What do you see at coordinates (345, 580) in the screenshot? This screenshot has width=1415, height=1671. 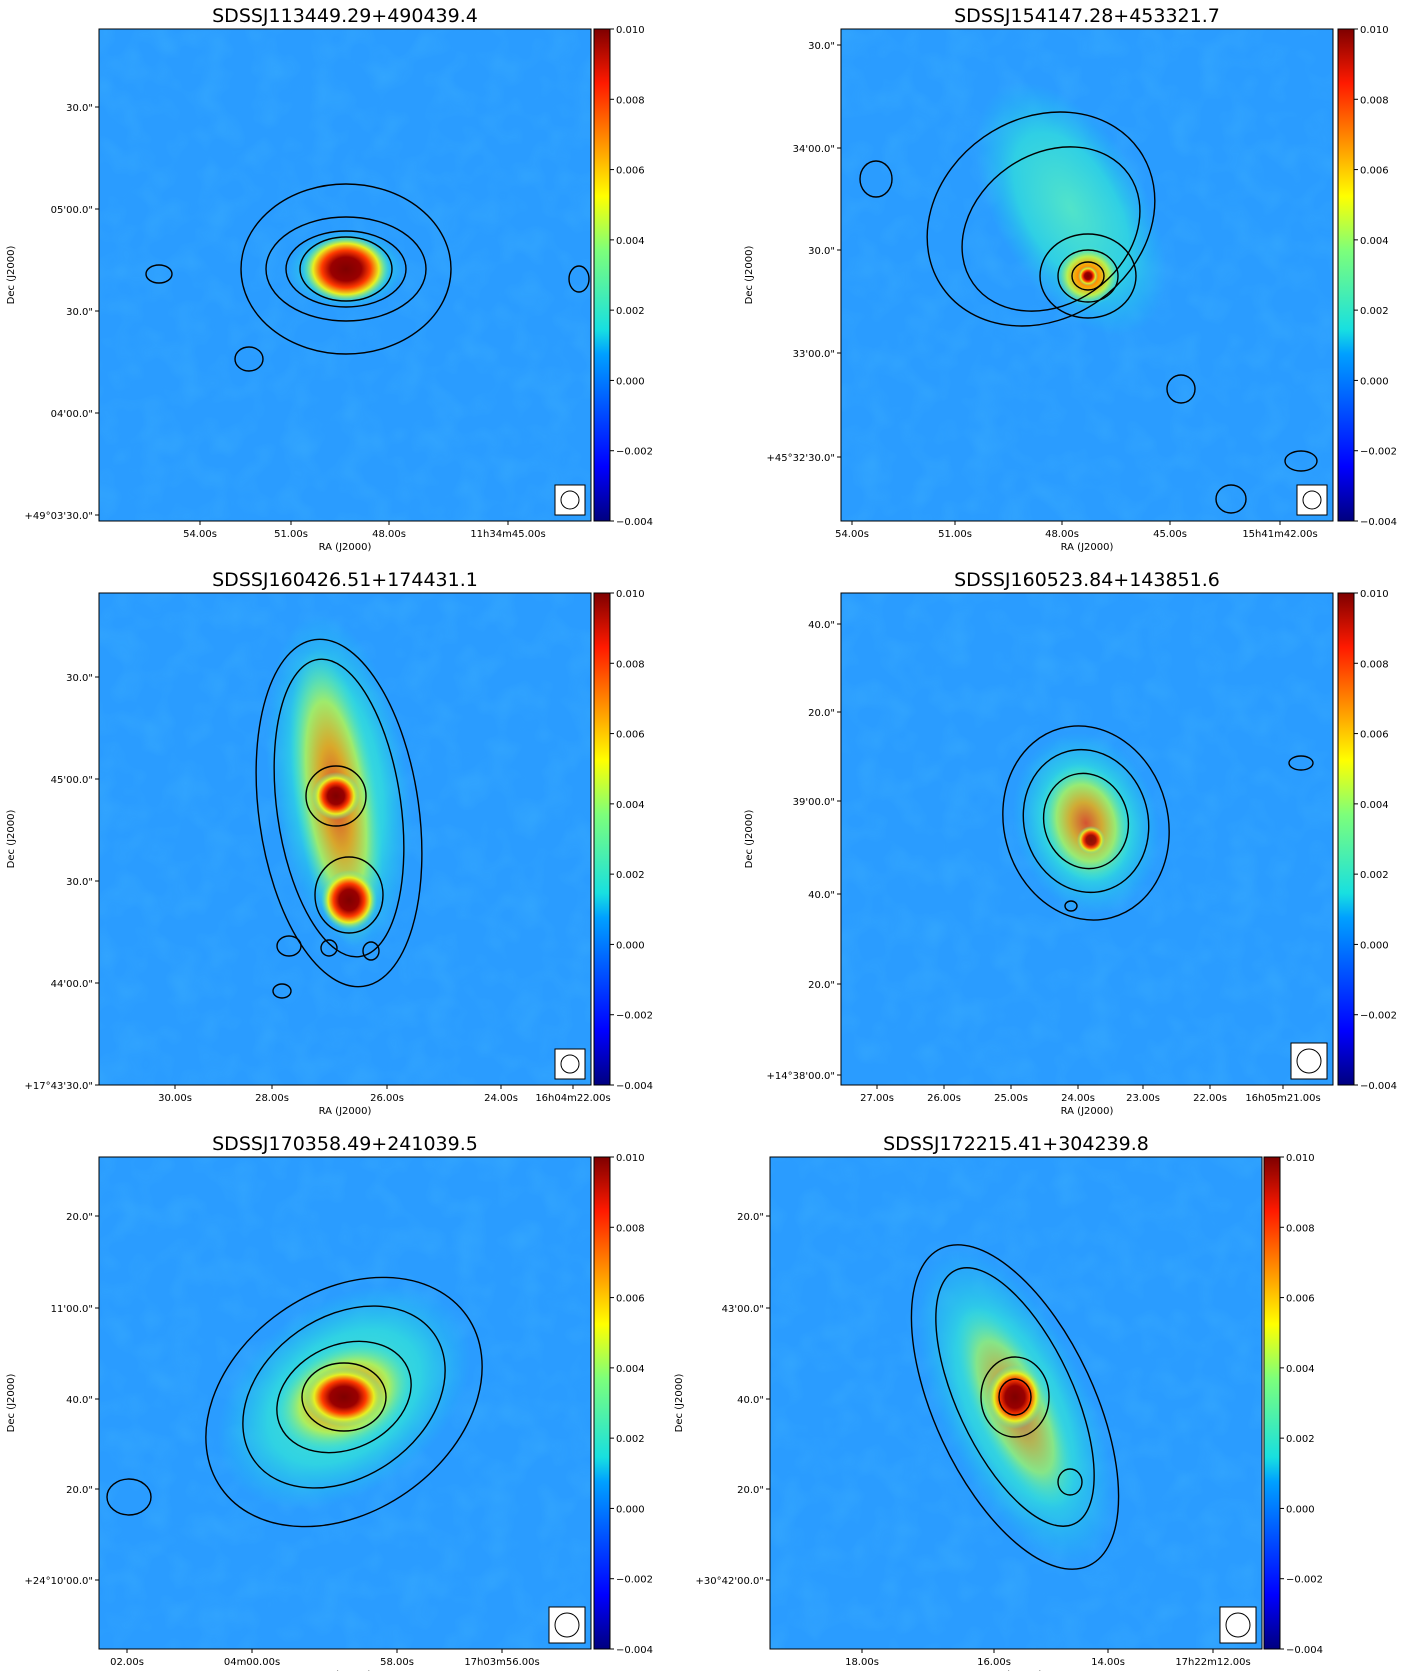 I see `panel-title: SDSSJ160426.51+174431.1` at bounding box center [345, 580].